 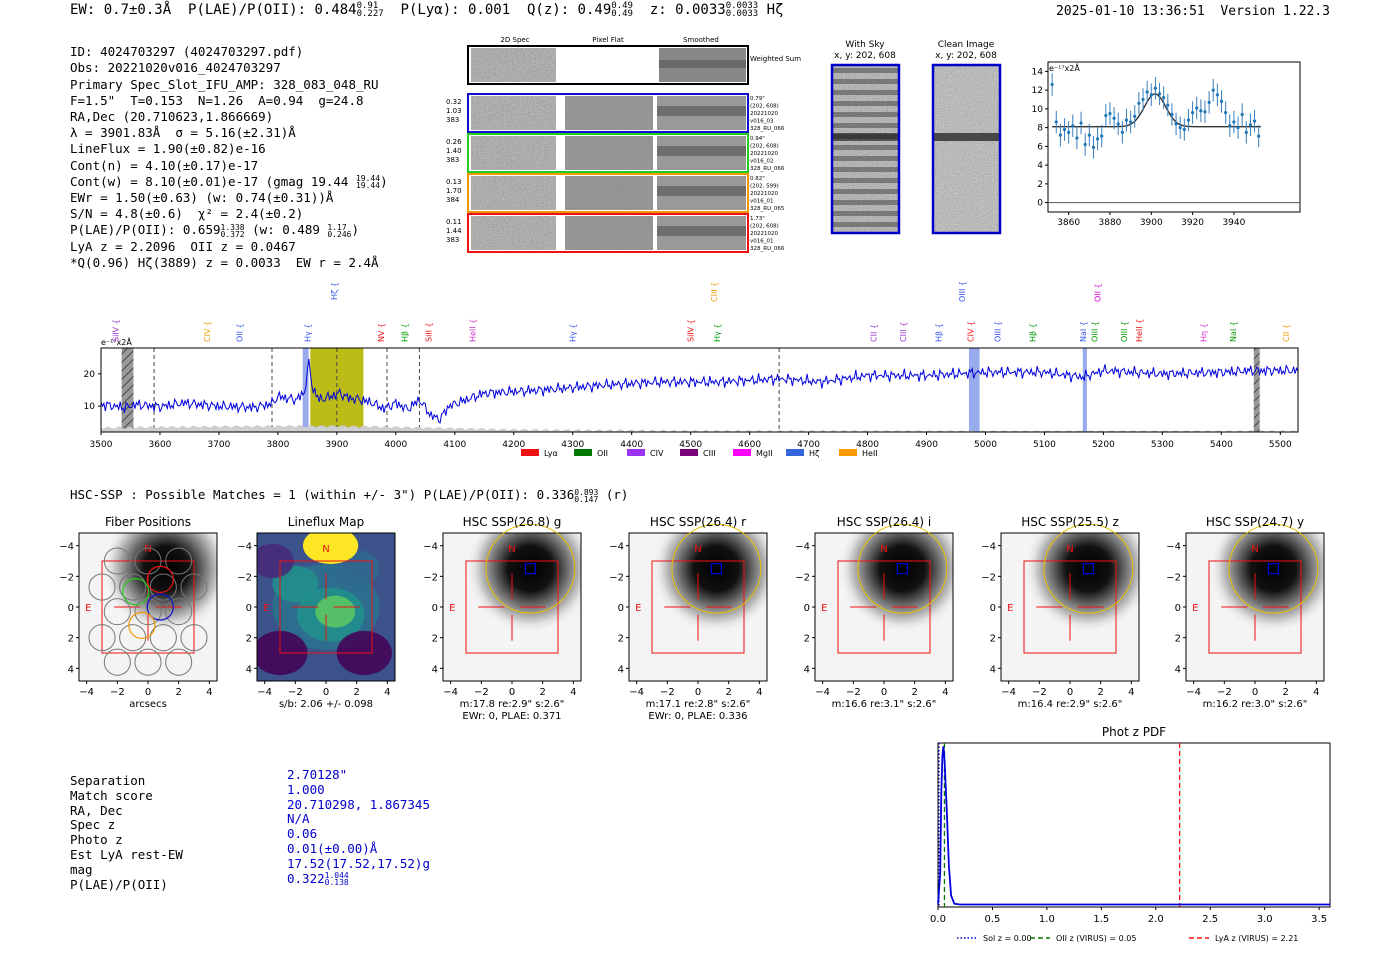 I want to click on line-fit-chart: 0 2 4 6 8 10 12 14 3860 3880 3900 3920 3940 e⁻¹⁷x2Å, so click(x=1166, y=144).